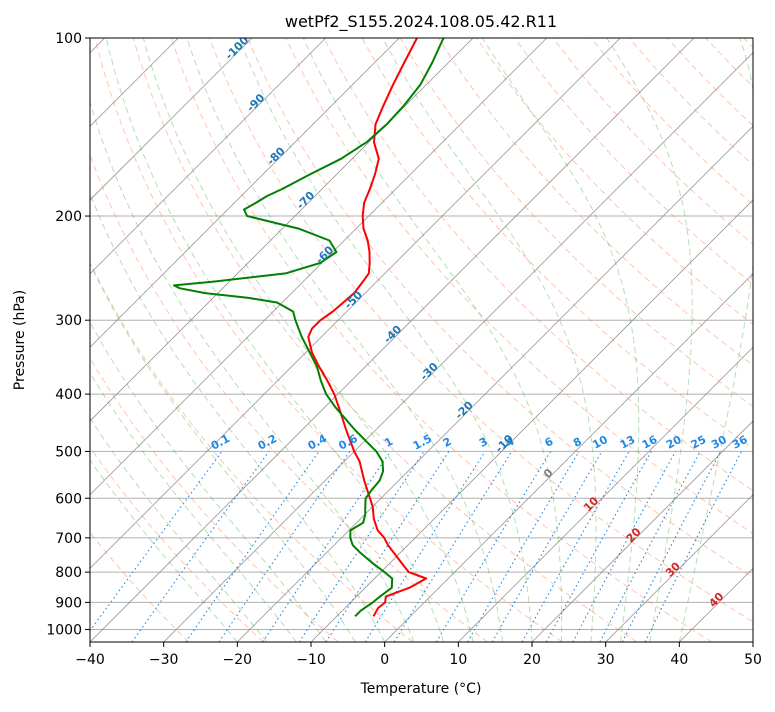  What do you see at coordinates (68, 452) in the screenshot?
I see `y-tick-label: 500` at bounding box center [68, 452].